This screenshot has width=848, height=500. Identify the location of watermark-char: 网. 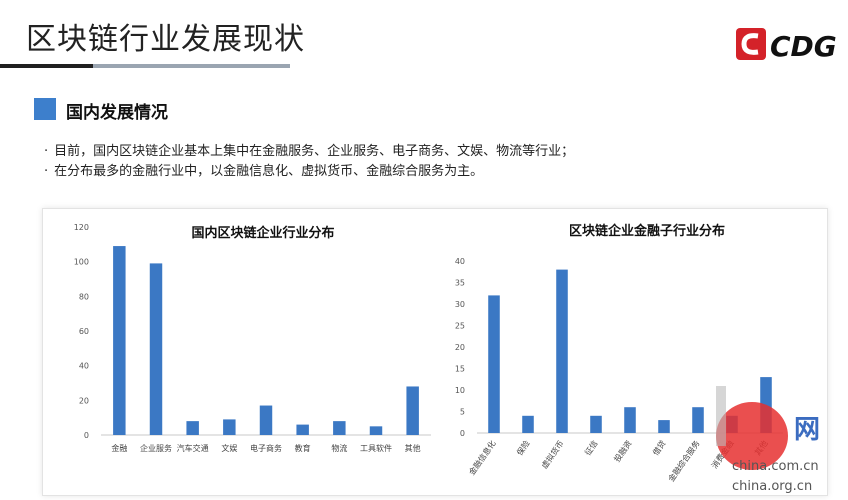
(807, 430).